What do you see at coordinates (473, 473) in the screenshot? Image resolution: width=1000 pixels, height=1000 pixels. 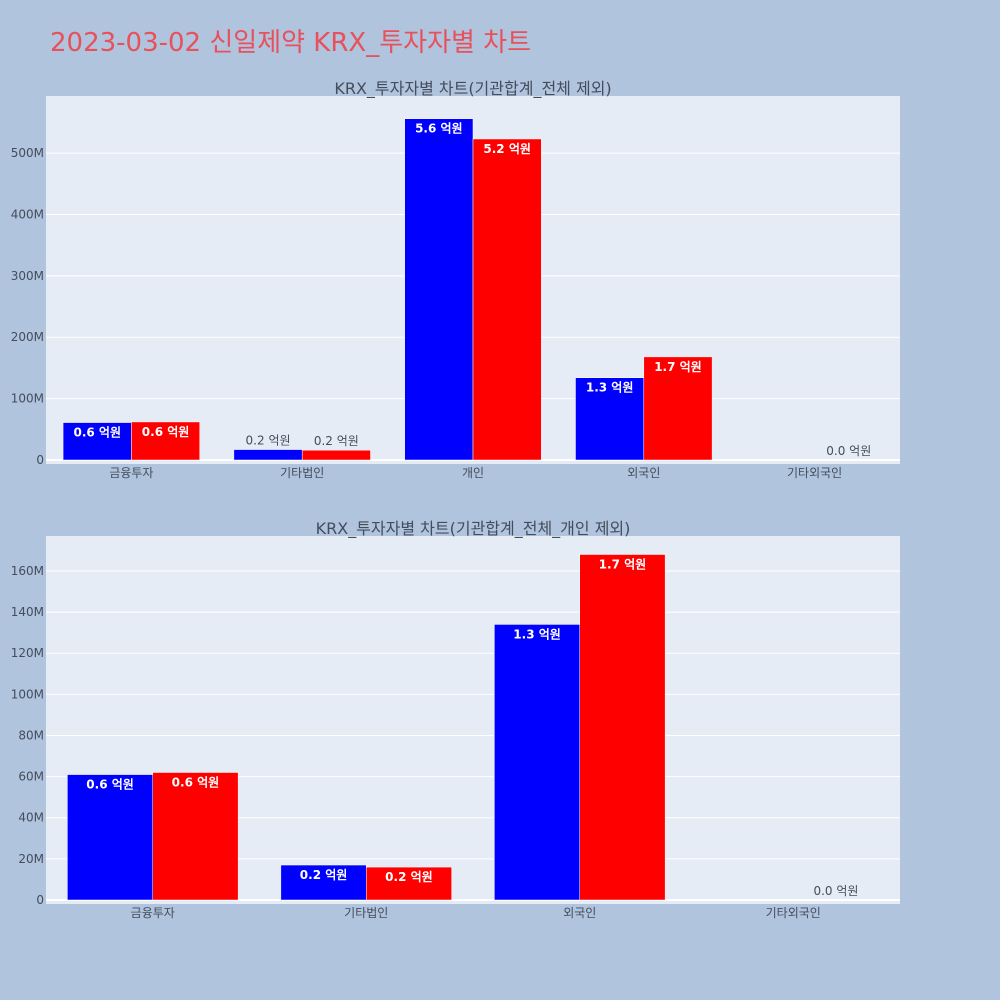 I see `x-tick-label: 개인` at bounding box center [473, 473].